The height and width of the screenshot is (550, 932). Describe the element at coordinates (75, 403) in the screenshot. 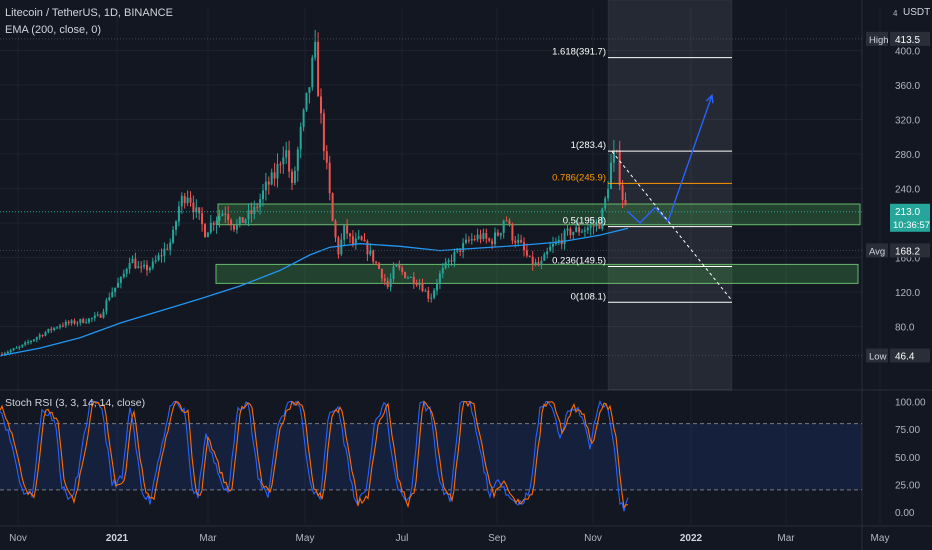

I see `stoch-rsi-label: Stoch RSI (3, 3, 14, 14, close)` at that location.